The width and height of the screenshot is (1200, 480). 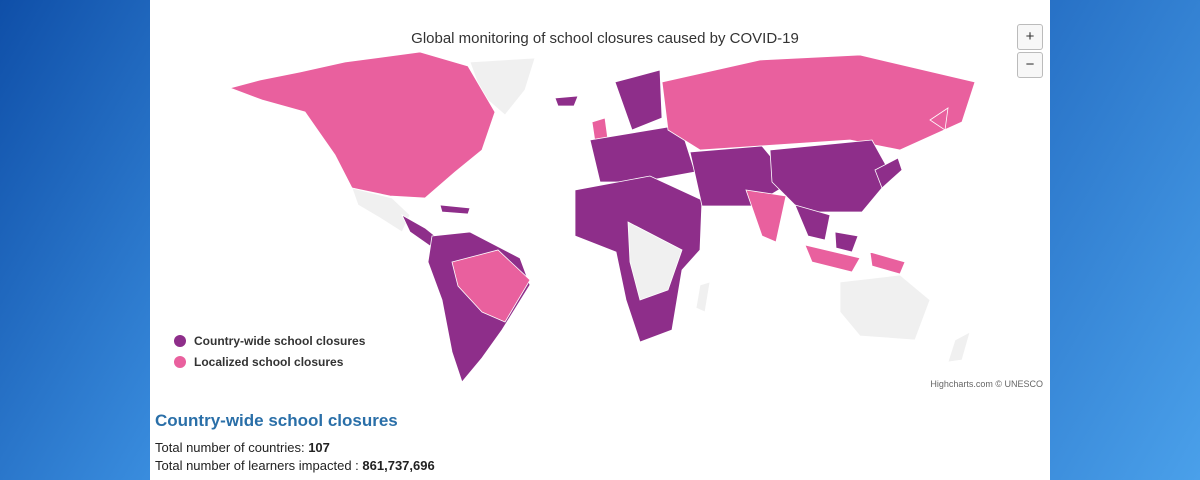 What do you see at coordinates (1030, 37) in the screenshot?
I see `zoom-in-button: +` at bounding box center [1030, 37].